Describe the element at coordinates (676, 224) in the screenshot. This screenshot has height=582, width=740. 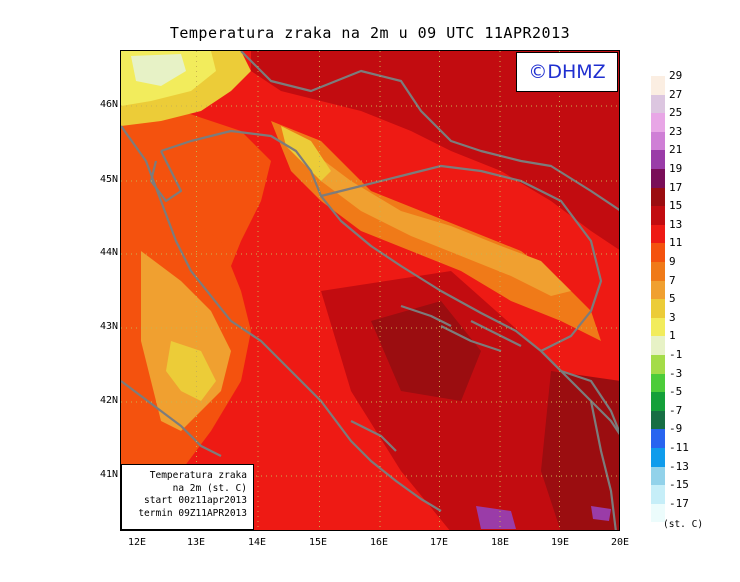
I see `legend-label: 13` at that location.